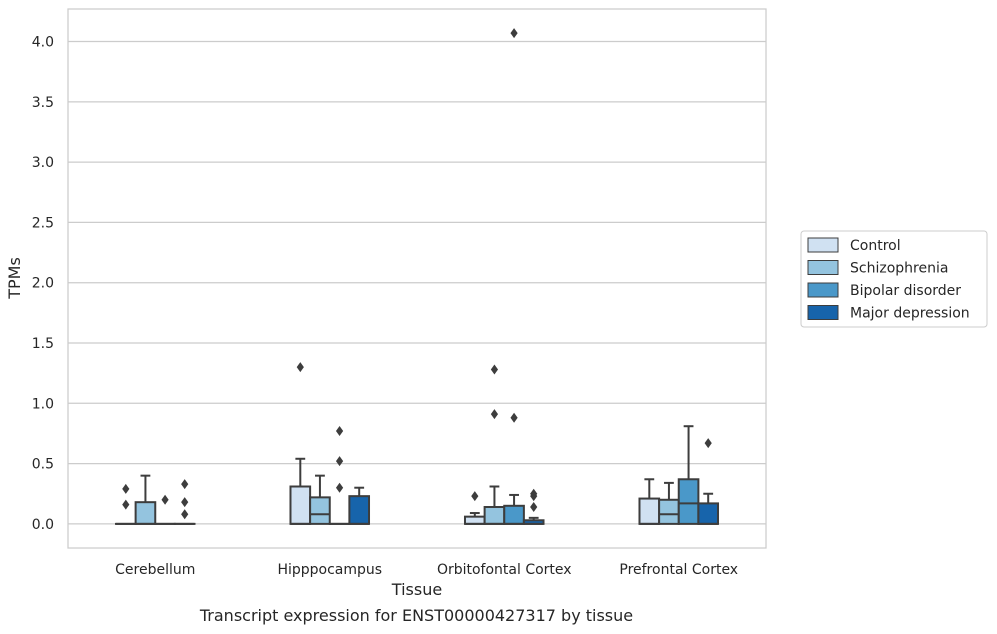  I want to click on x-tick-label: Orbitofontal Cortex, so click(504, 570).